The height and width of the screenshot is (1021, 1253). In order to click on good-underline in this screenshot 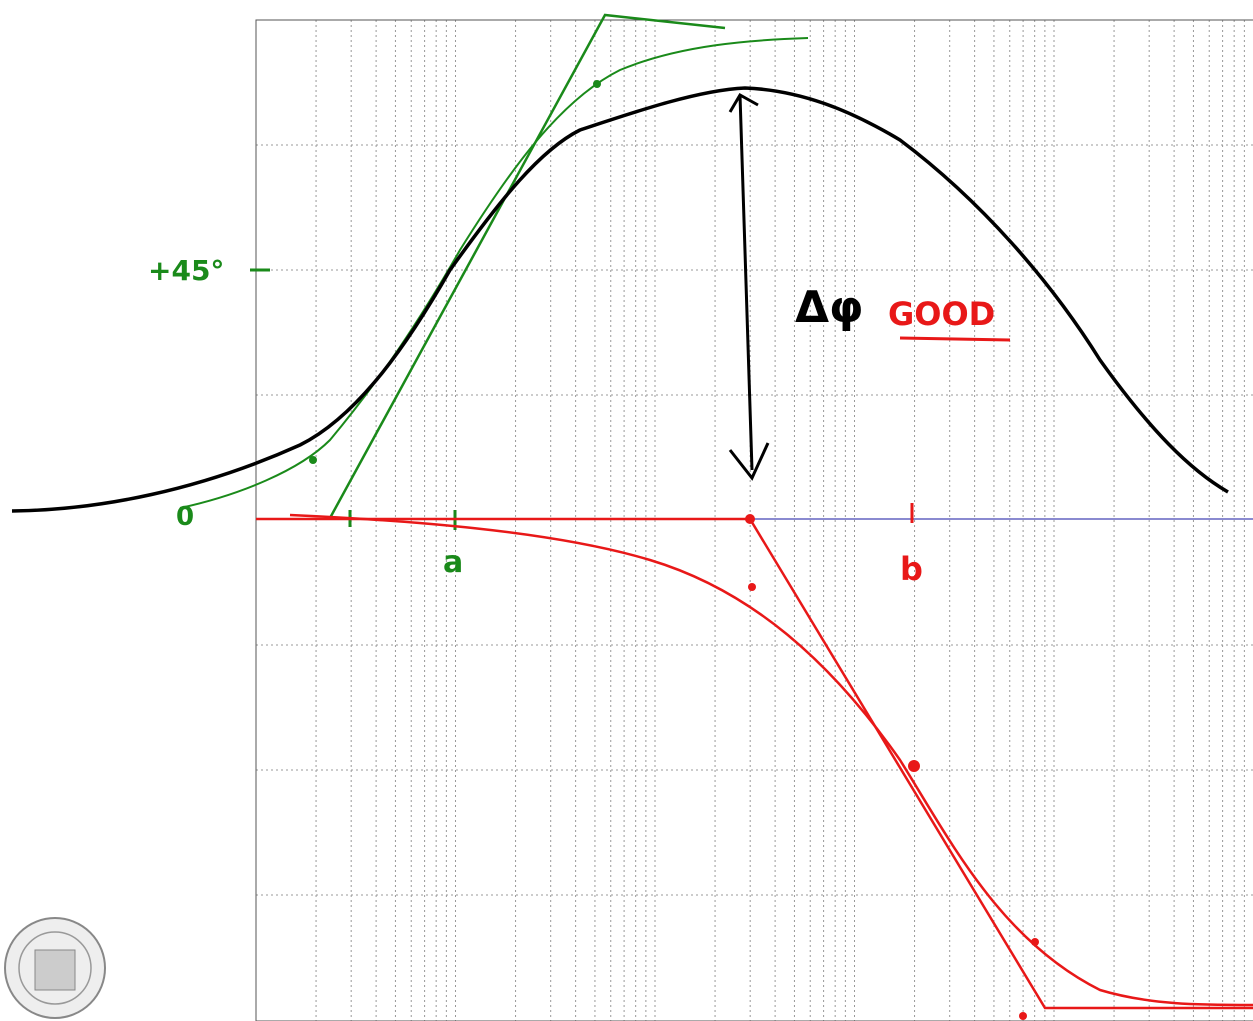, I will do `click(955, 339)`.